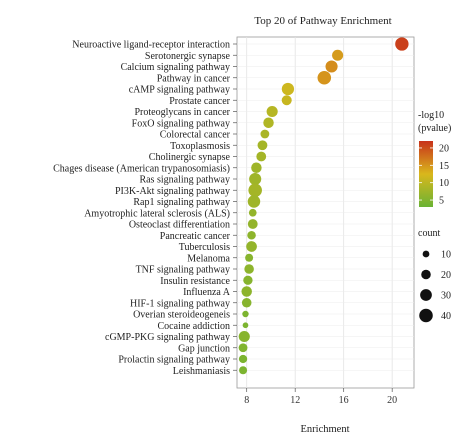  Describe the element at coordinates (190, 157) in the screenshot. I see `y-tick-label: Cholinergic synapse` at that location.